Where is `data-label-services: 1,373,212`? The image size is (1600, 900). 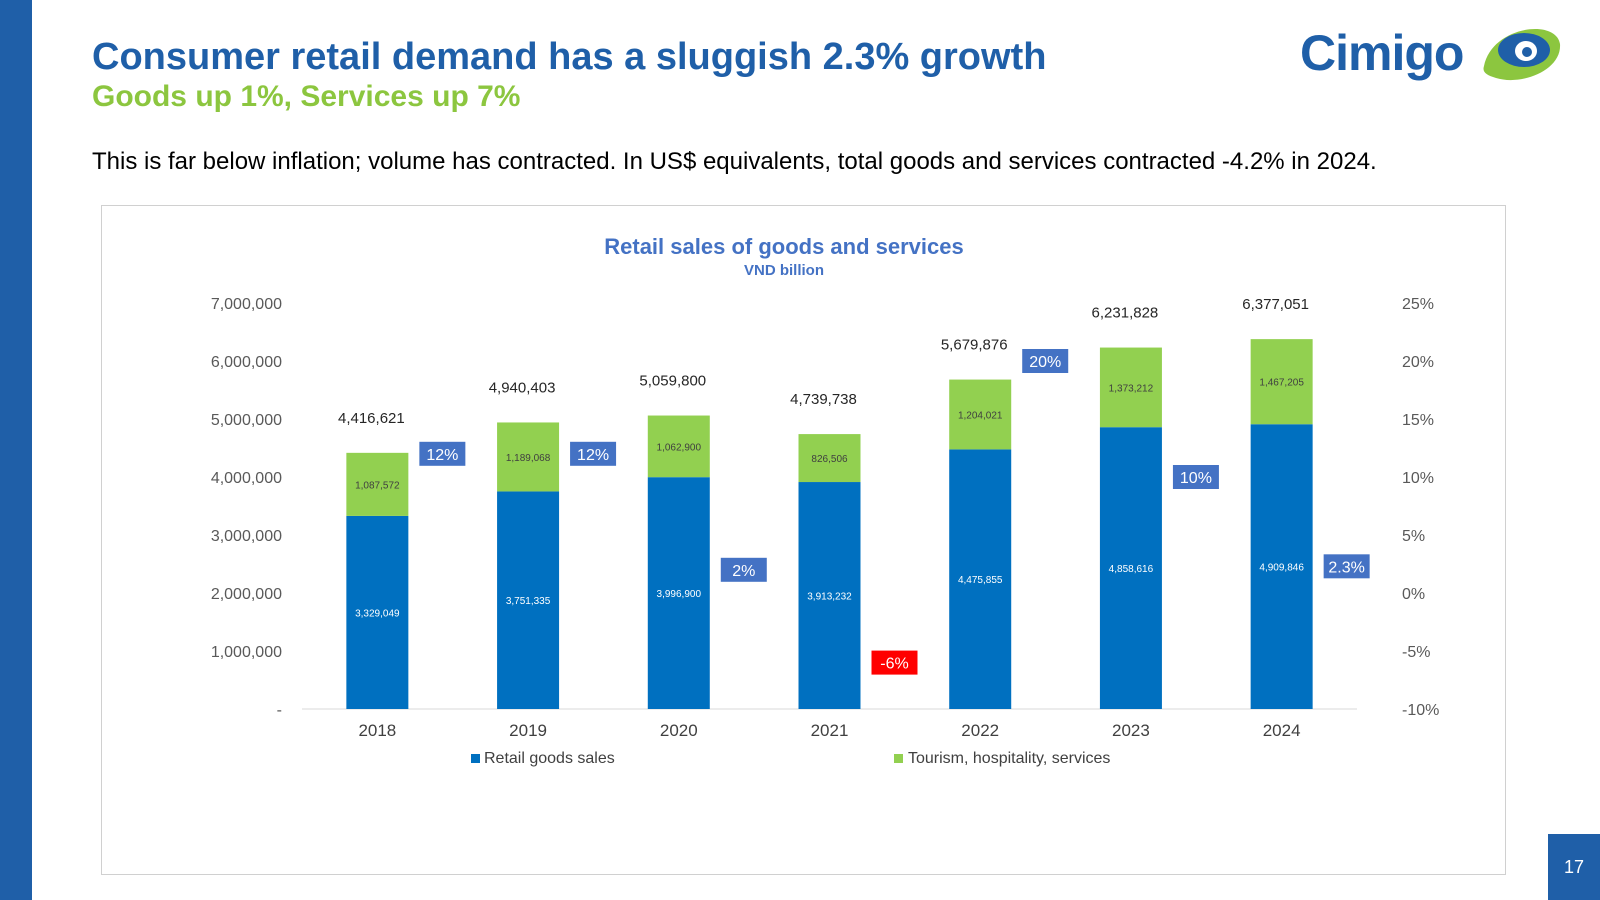
data-label-services: 1,373,212 is located at coordinates (1131, 388).